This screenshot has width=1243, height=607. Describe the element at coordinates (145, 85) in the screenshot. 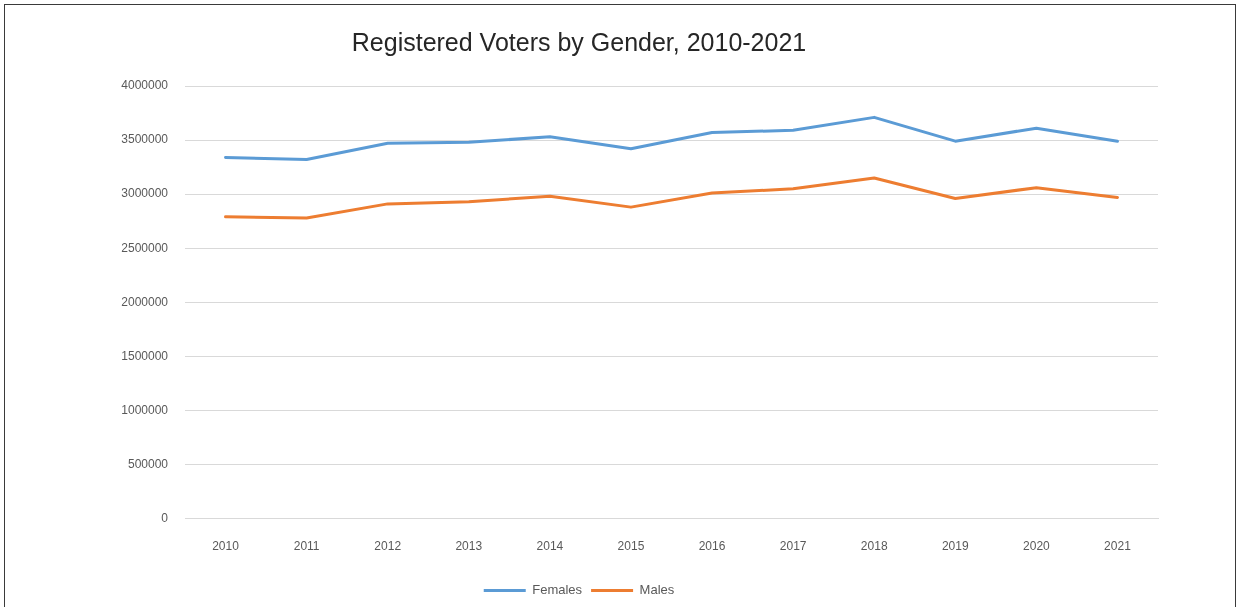

I see `y-tick-label: 4000000` at that location.